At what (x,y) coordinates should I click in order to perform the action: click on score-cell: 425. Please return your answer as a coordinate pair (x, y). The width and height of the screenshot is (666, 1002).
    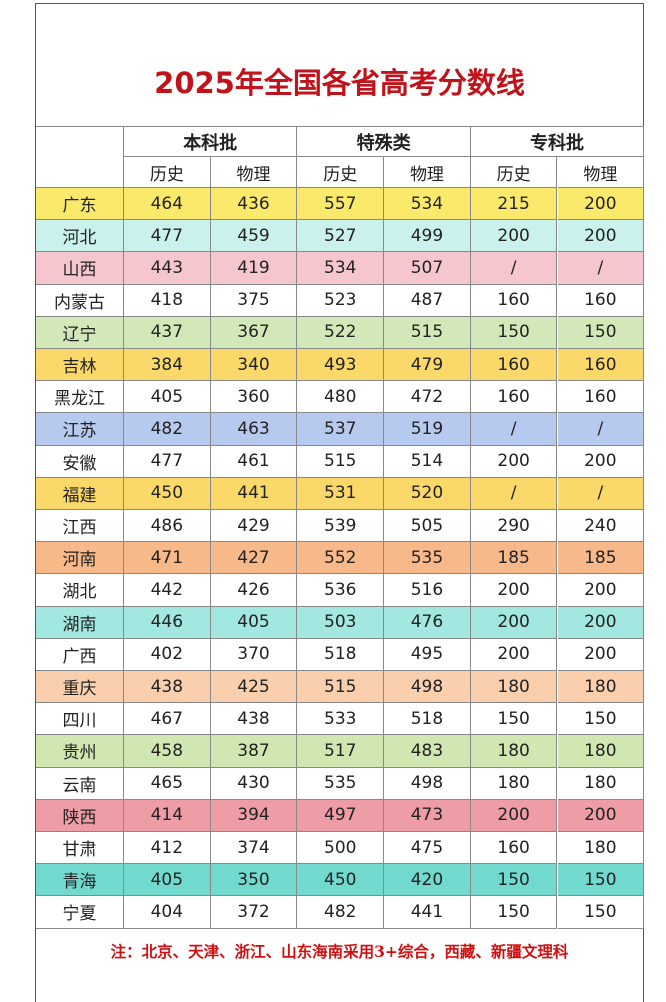
    Looking at the image, I should click on (254, 687).